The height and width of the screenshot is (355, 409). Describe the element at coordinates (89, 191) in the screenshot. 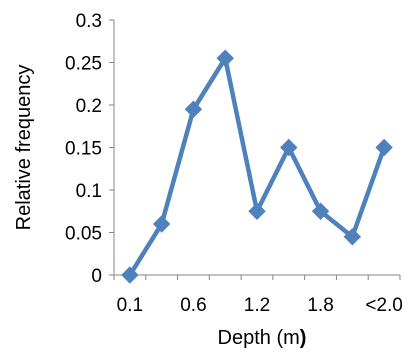

I see `y-tick-label: 0.1` at that location.